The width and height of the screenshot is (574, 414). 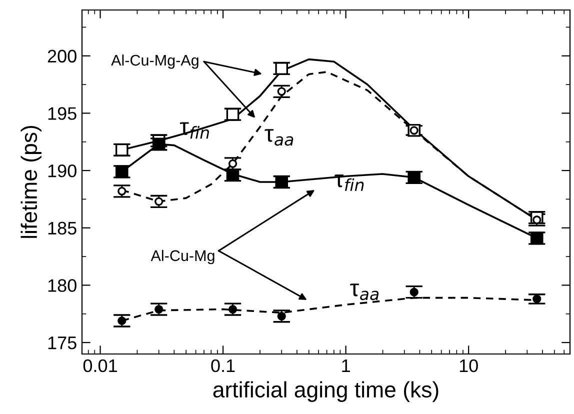 I want to click on x-tick-label: 10, so click(x=469, y=365).